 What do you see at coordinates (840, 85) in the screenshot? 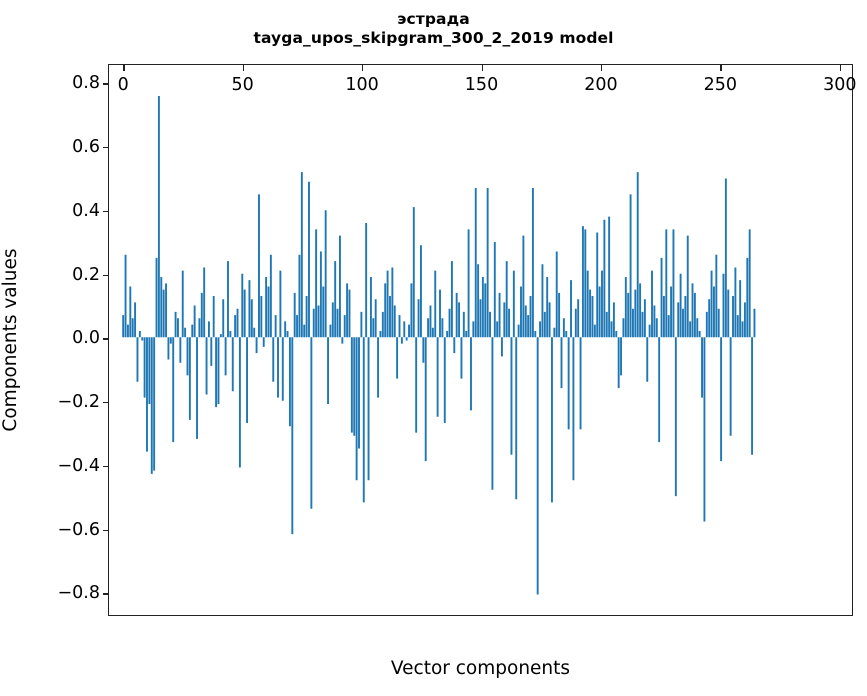
I see `x-tick-label: 300` at bounding box center [840, 85].